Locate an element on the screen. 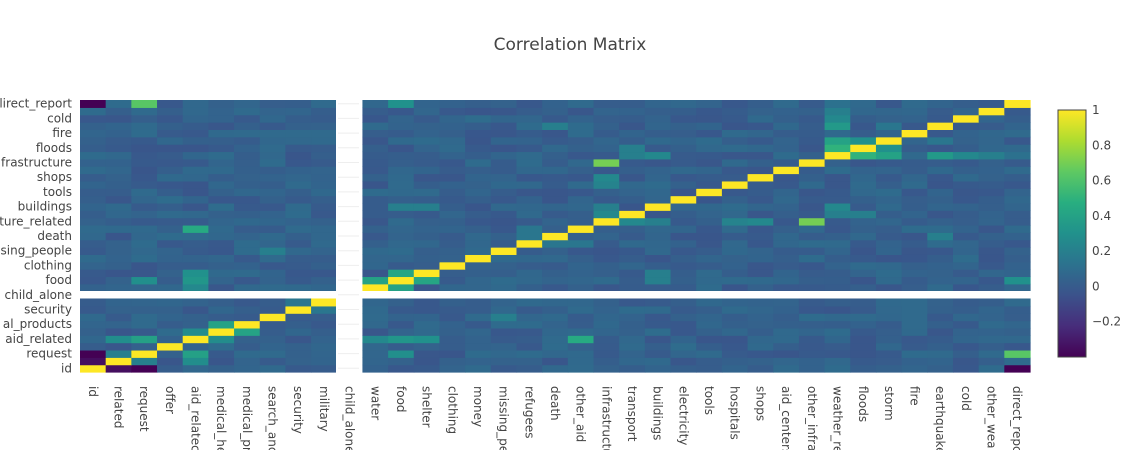  x-tick-label: offer is located at coordinates (170, 400).